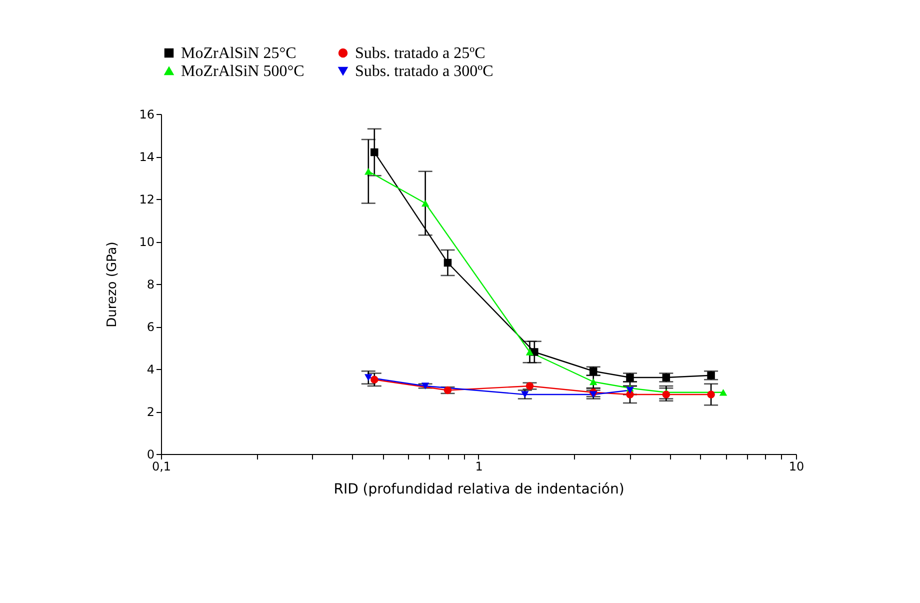 This screenshot has height=603, width=920. Describe the element at coordinates (146, 242) in the screenshot. I see `y-tick-label: 10` at that location.